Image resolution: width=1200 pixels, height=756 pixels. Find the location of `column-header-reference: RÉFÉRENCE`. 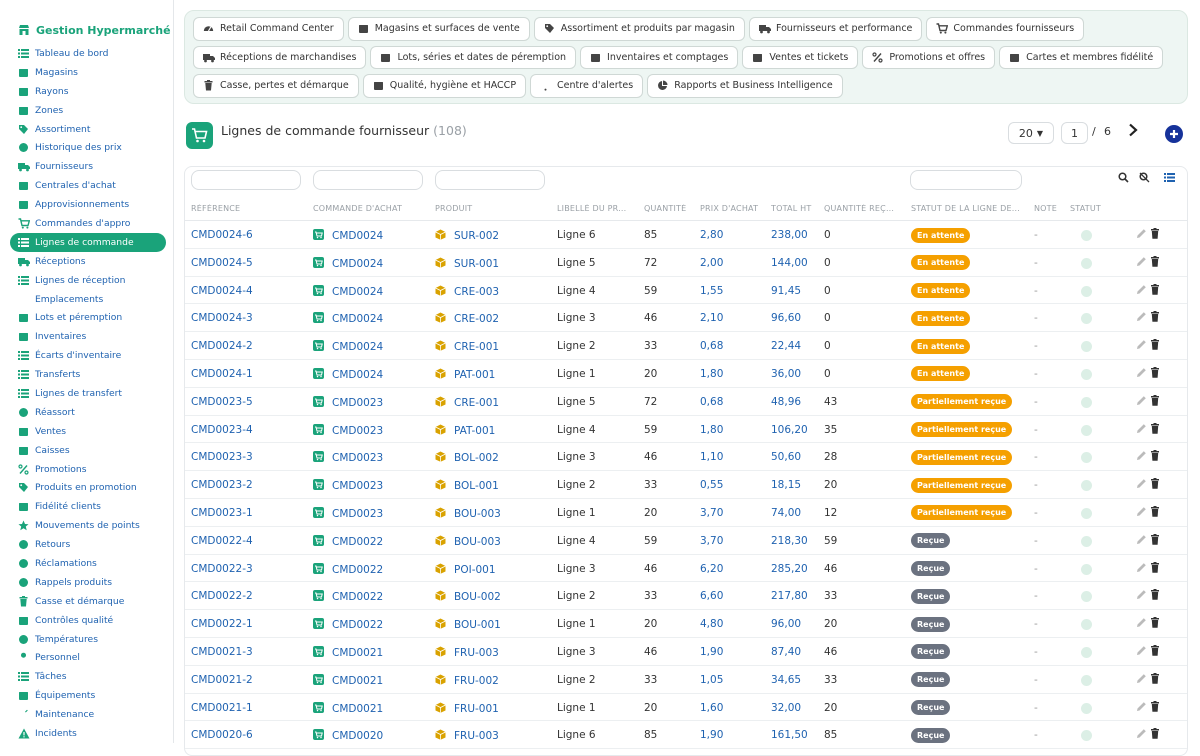

column-header-reference: RÉFÉRENCE is located at coordinates (216, 208).